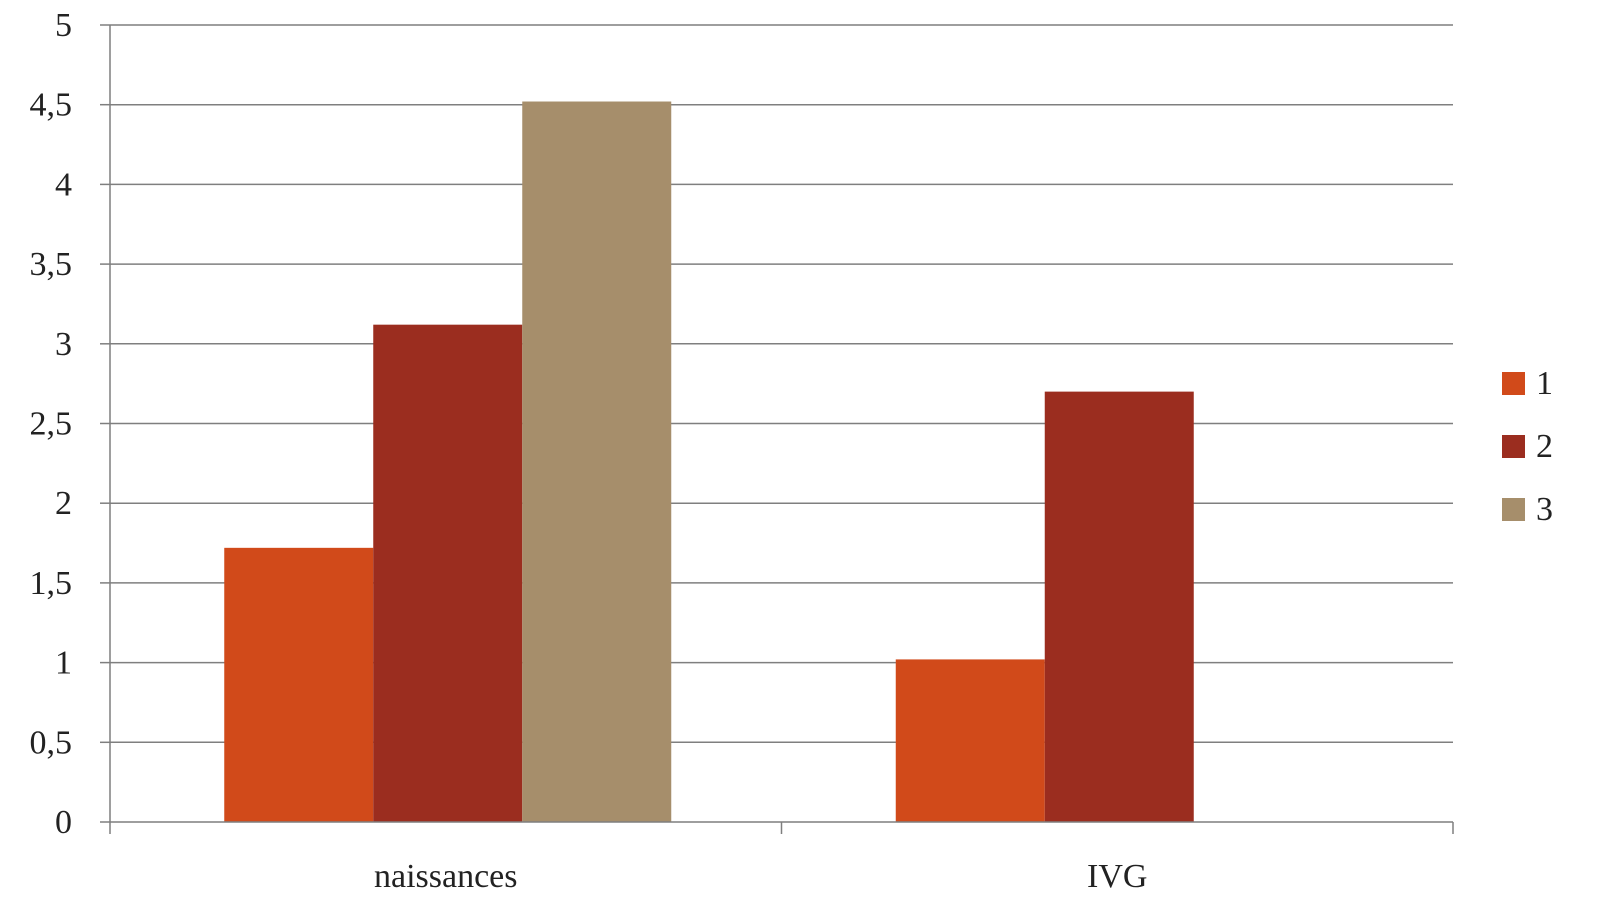  What do you see at coordinates (51, 583) in the screenshot?
I see `y-tick-label: 1,5` at bounding box center [51, 583].